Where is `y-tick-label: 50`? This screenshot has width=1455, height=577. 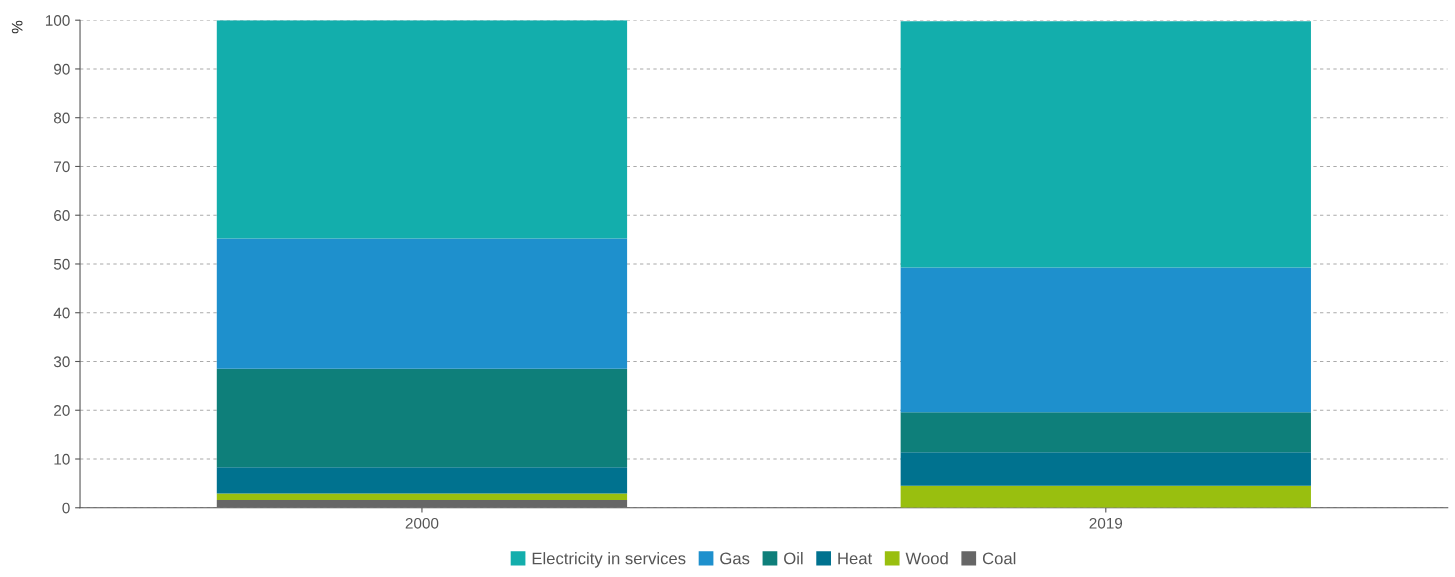
y-tick-label: 50 is located at coordinates (61, 264).